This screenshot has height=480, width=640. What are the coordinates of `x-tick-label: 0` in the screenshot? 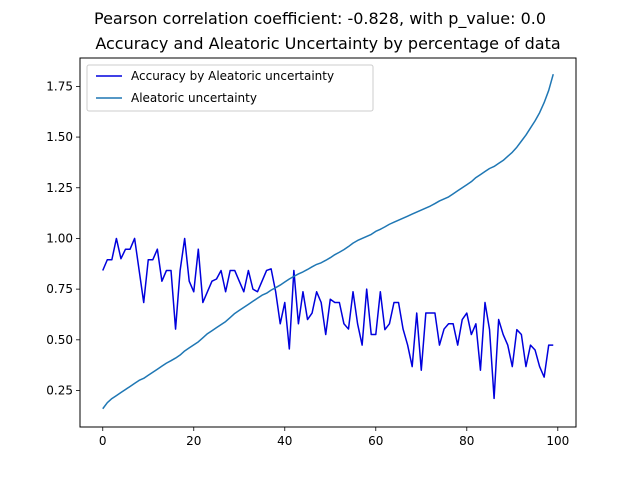 It's located at (103, 441).